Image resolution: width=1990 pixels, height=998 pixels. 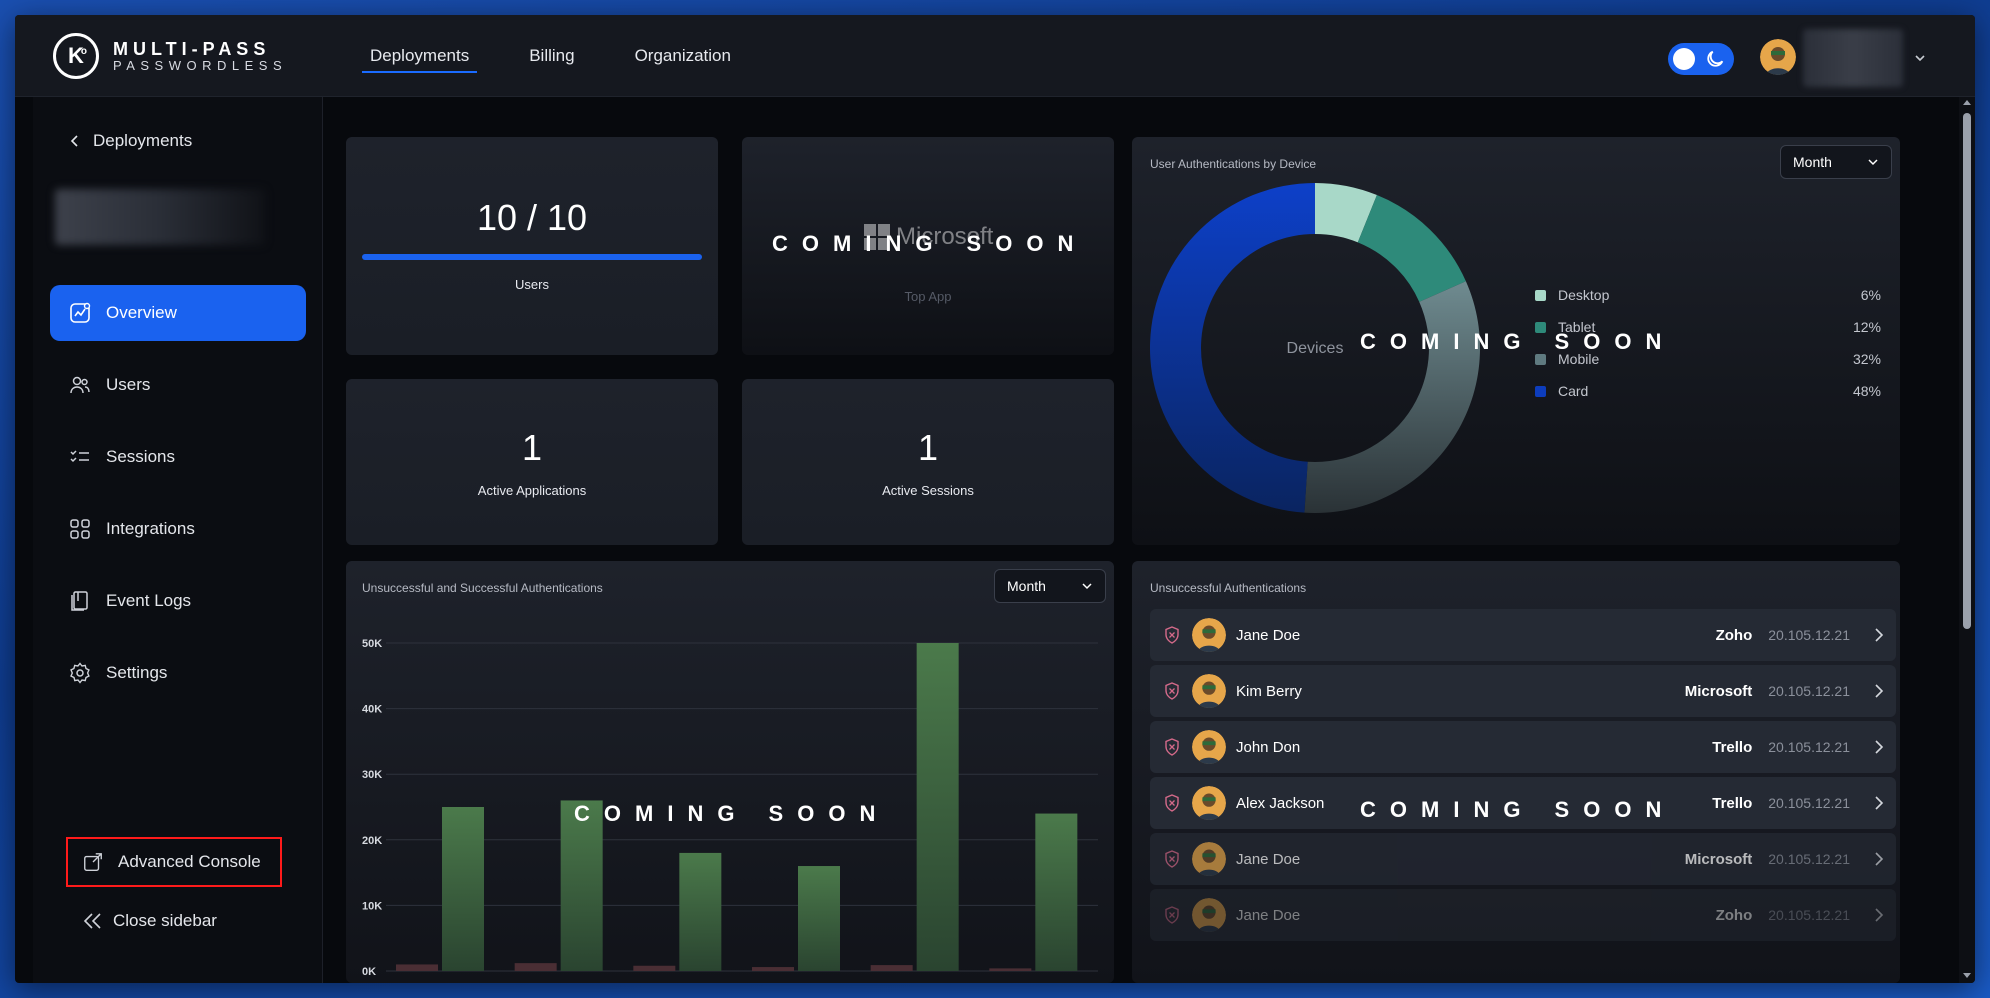 I want to click on legend-swatch, so click(x=1540, y=295).